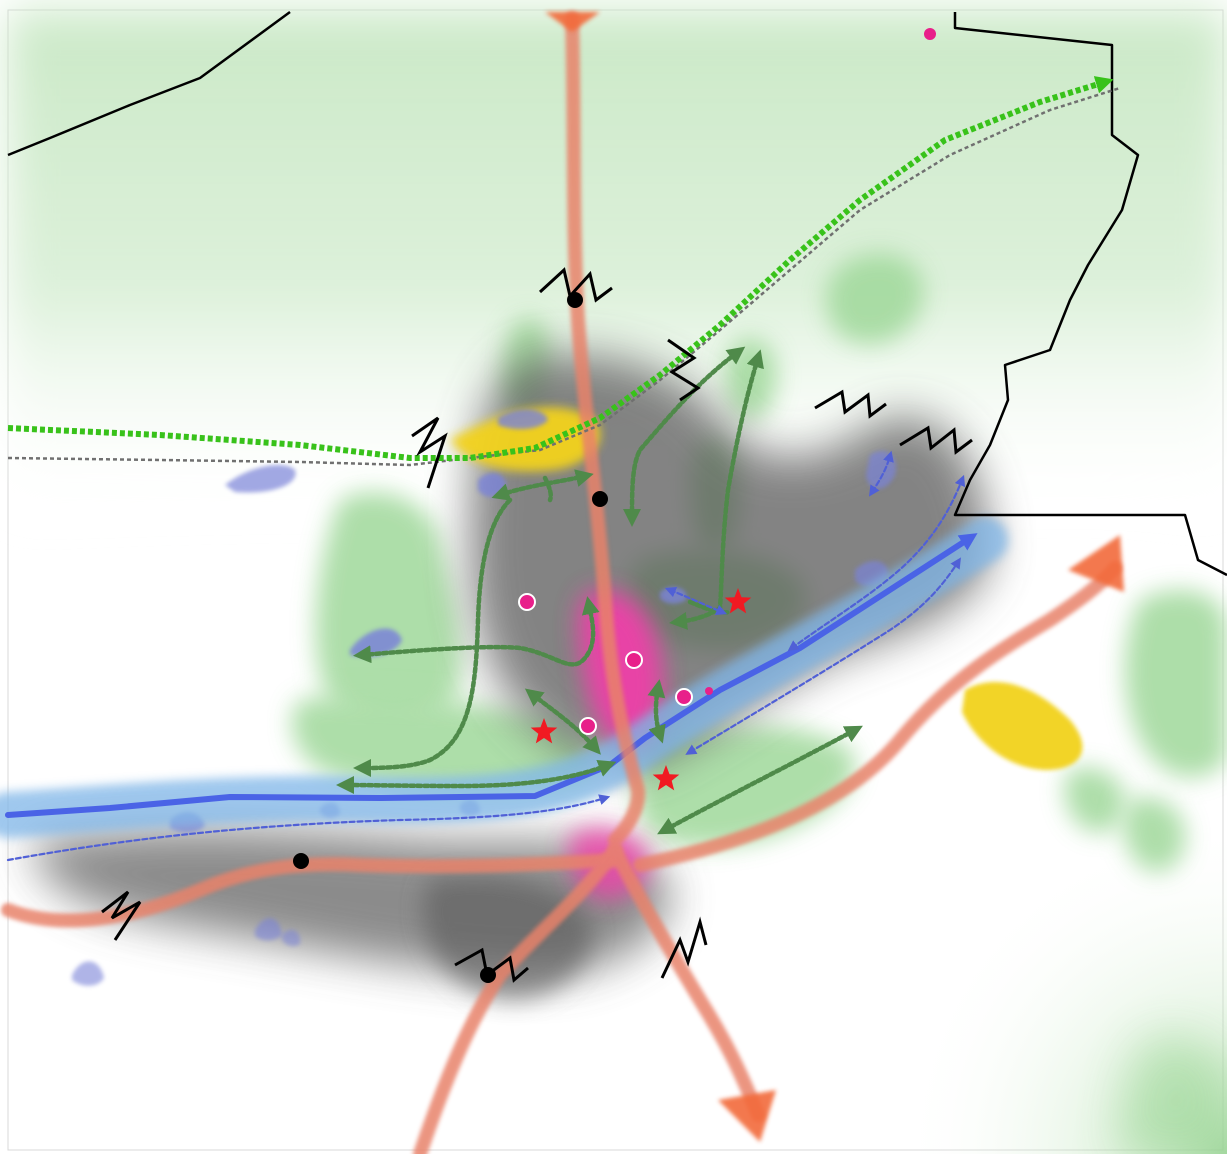  What do you see at coordinates (684, 697) in the screenshot?
I see `poi-east` at bounding box center [684, 697].